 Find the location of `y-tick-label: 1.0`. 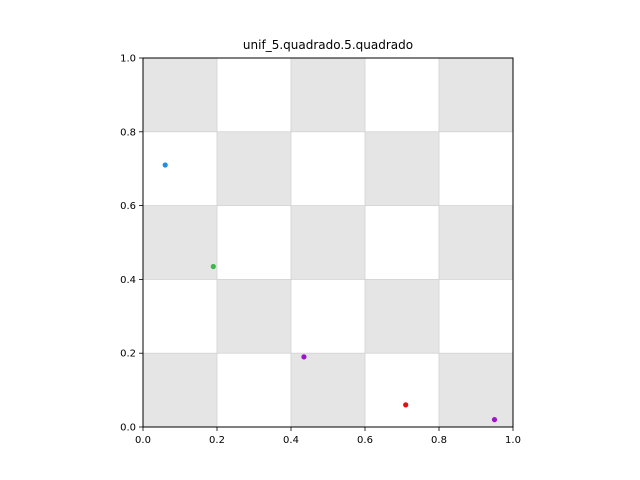

y-tick-label: 1.0 is located at coordinates (128, 59).